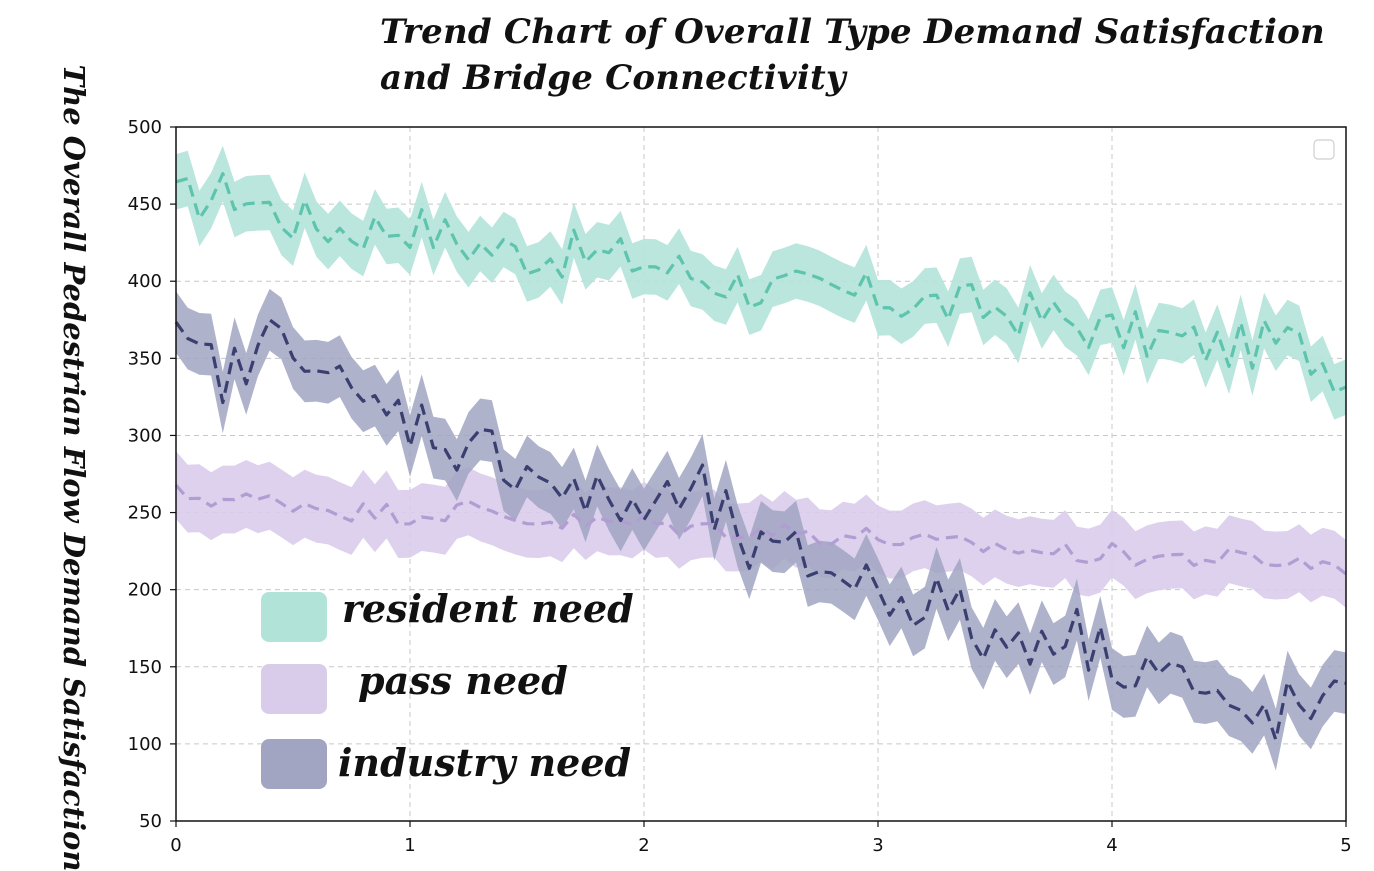 This screenshot has height=871, width=1374. I want to click on empty-legend-box, so click(1324, 149).